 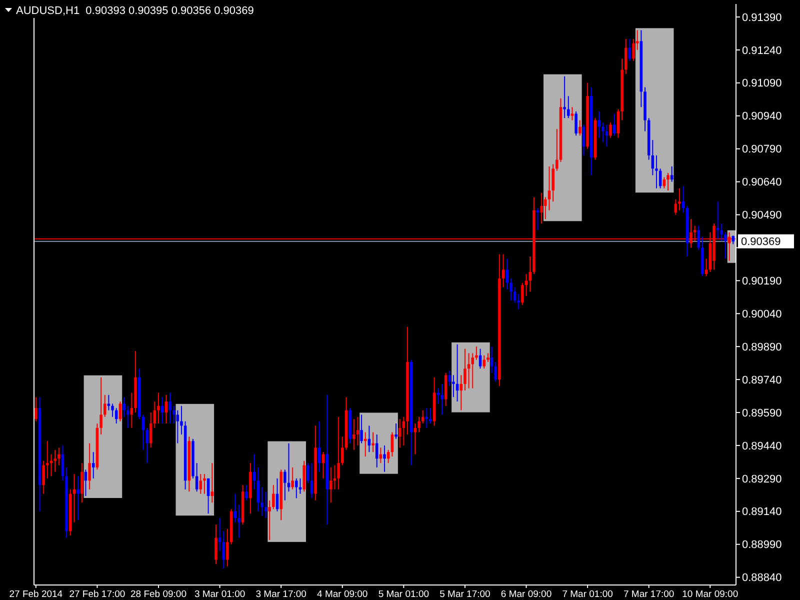 What do you see at coordinates (762, 413) in the screenshot?
I see `y-tick-label: 0.89590` at bounding box center [762, 413].